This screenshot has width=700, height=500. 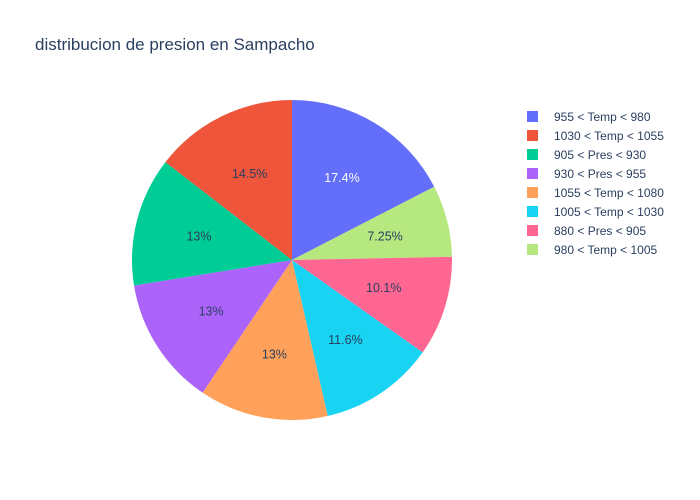 I want to click on legend-item: 880 < Pres < 905, so click(x=595, y=230).